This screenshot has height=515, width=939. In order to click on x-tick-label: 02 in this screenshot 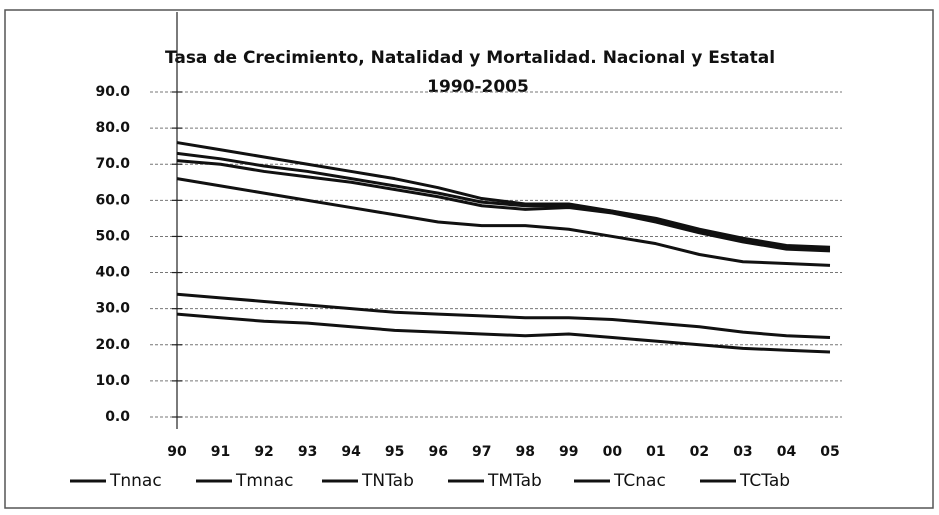, I will do `click(699, 452)`.